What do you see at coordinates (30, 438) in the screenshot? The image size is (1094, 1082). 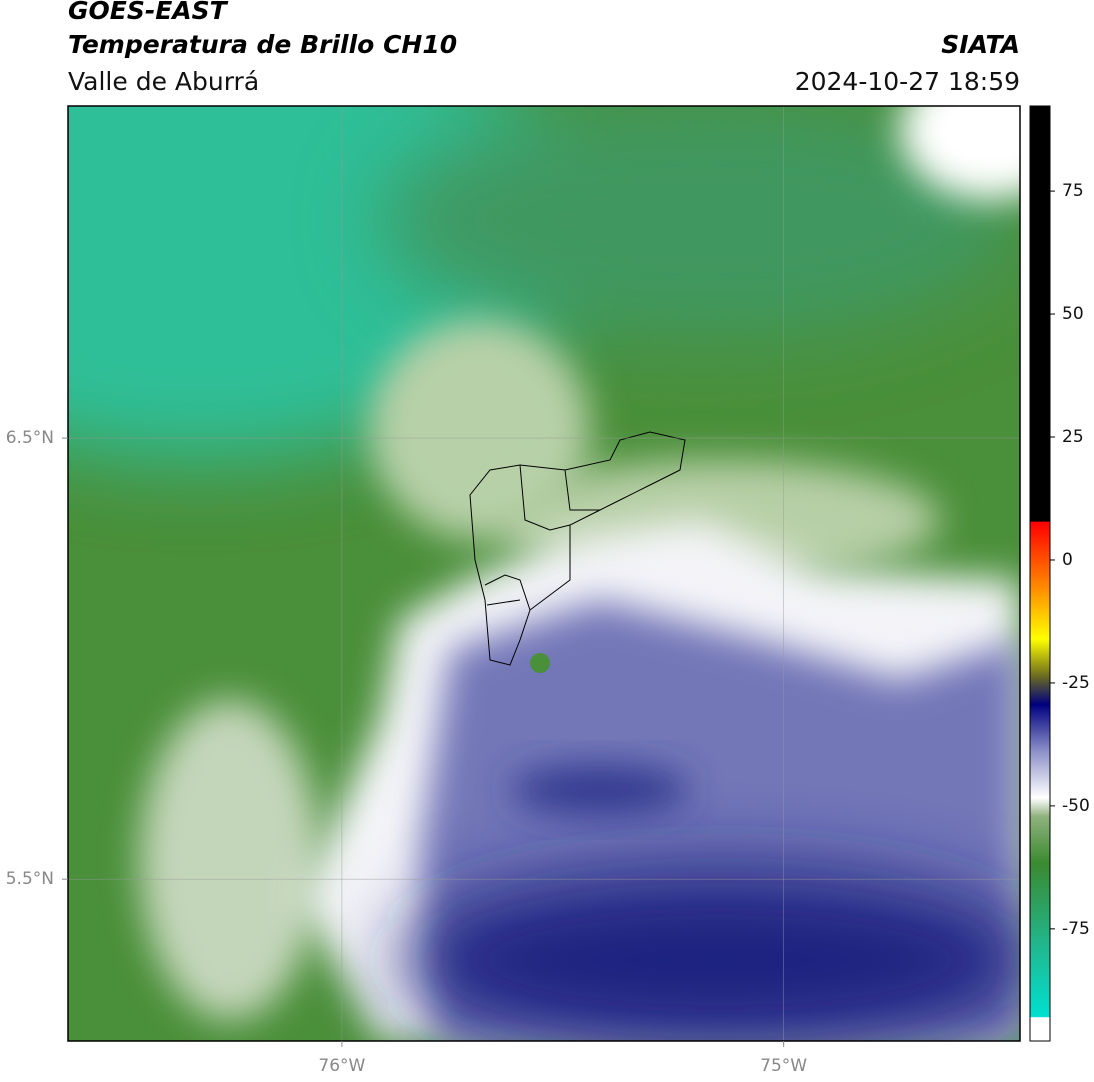 I see `lat-label: 6.5°N` at bounding box center [30, 438].